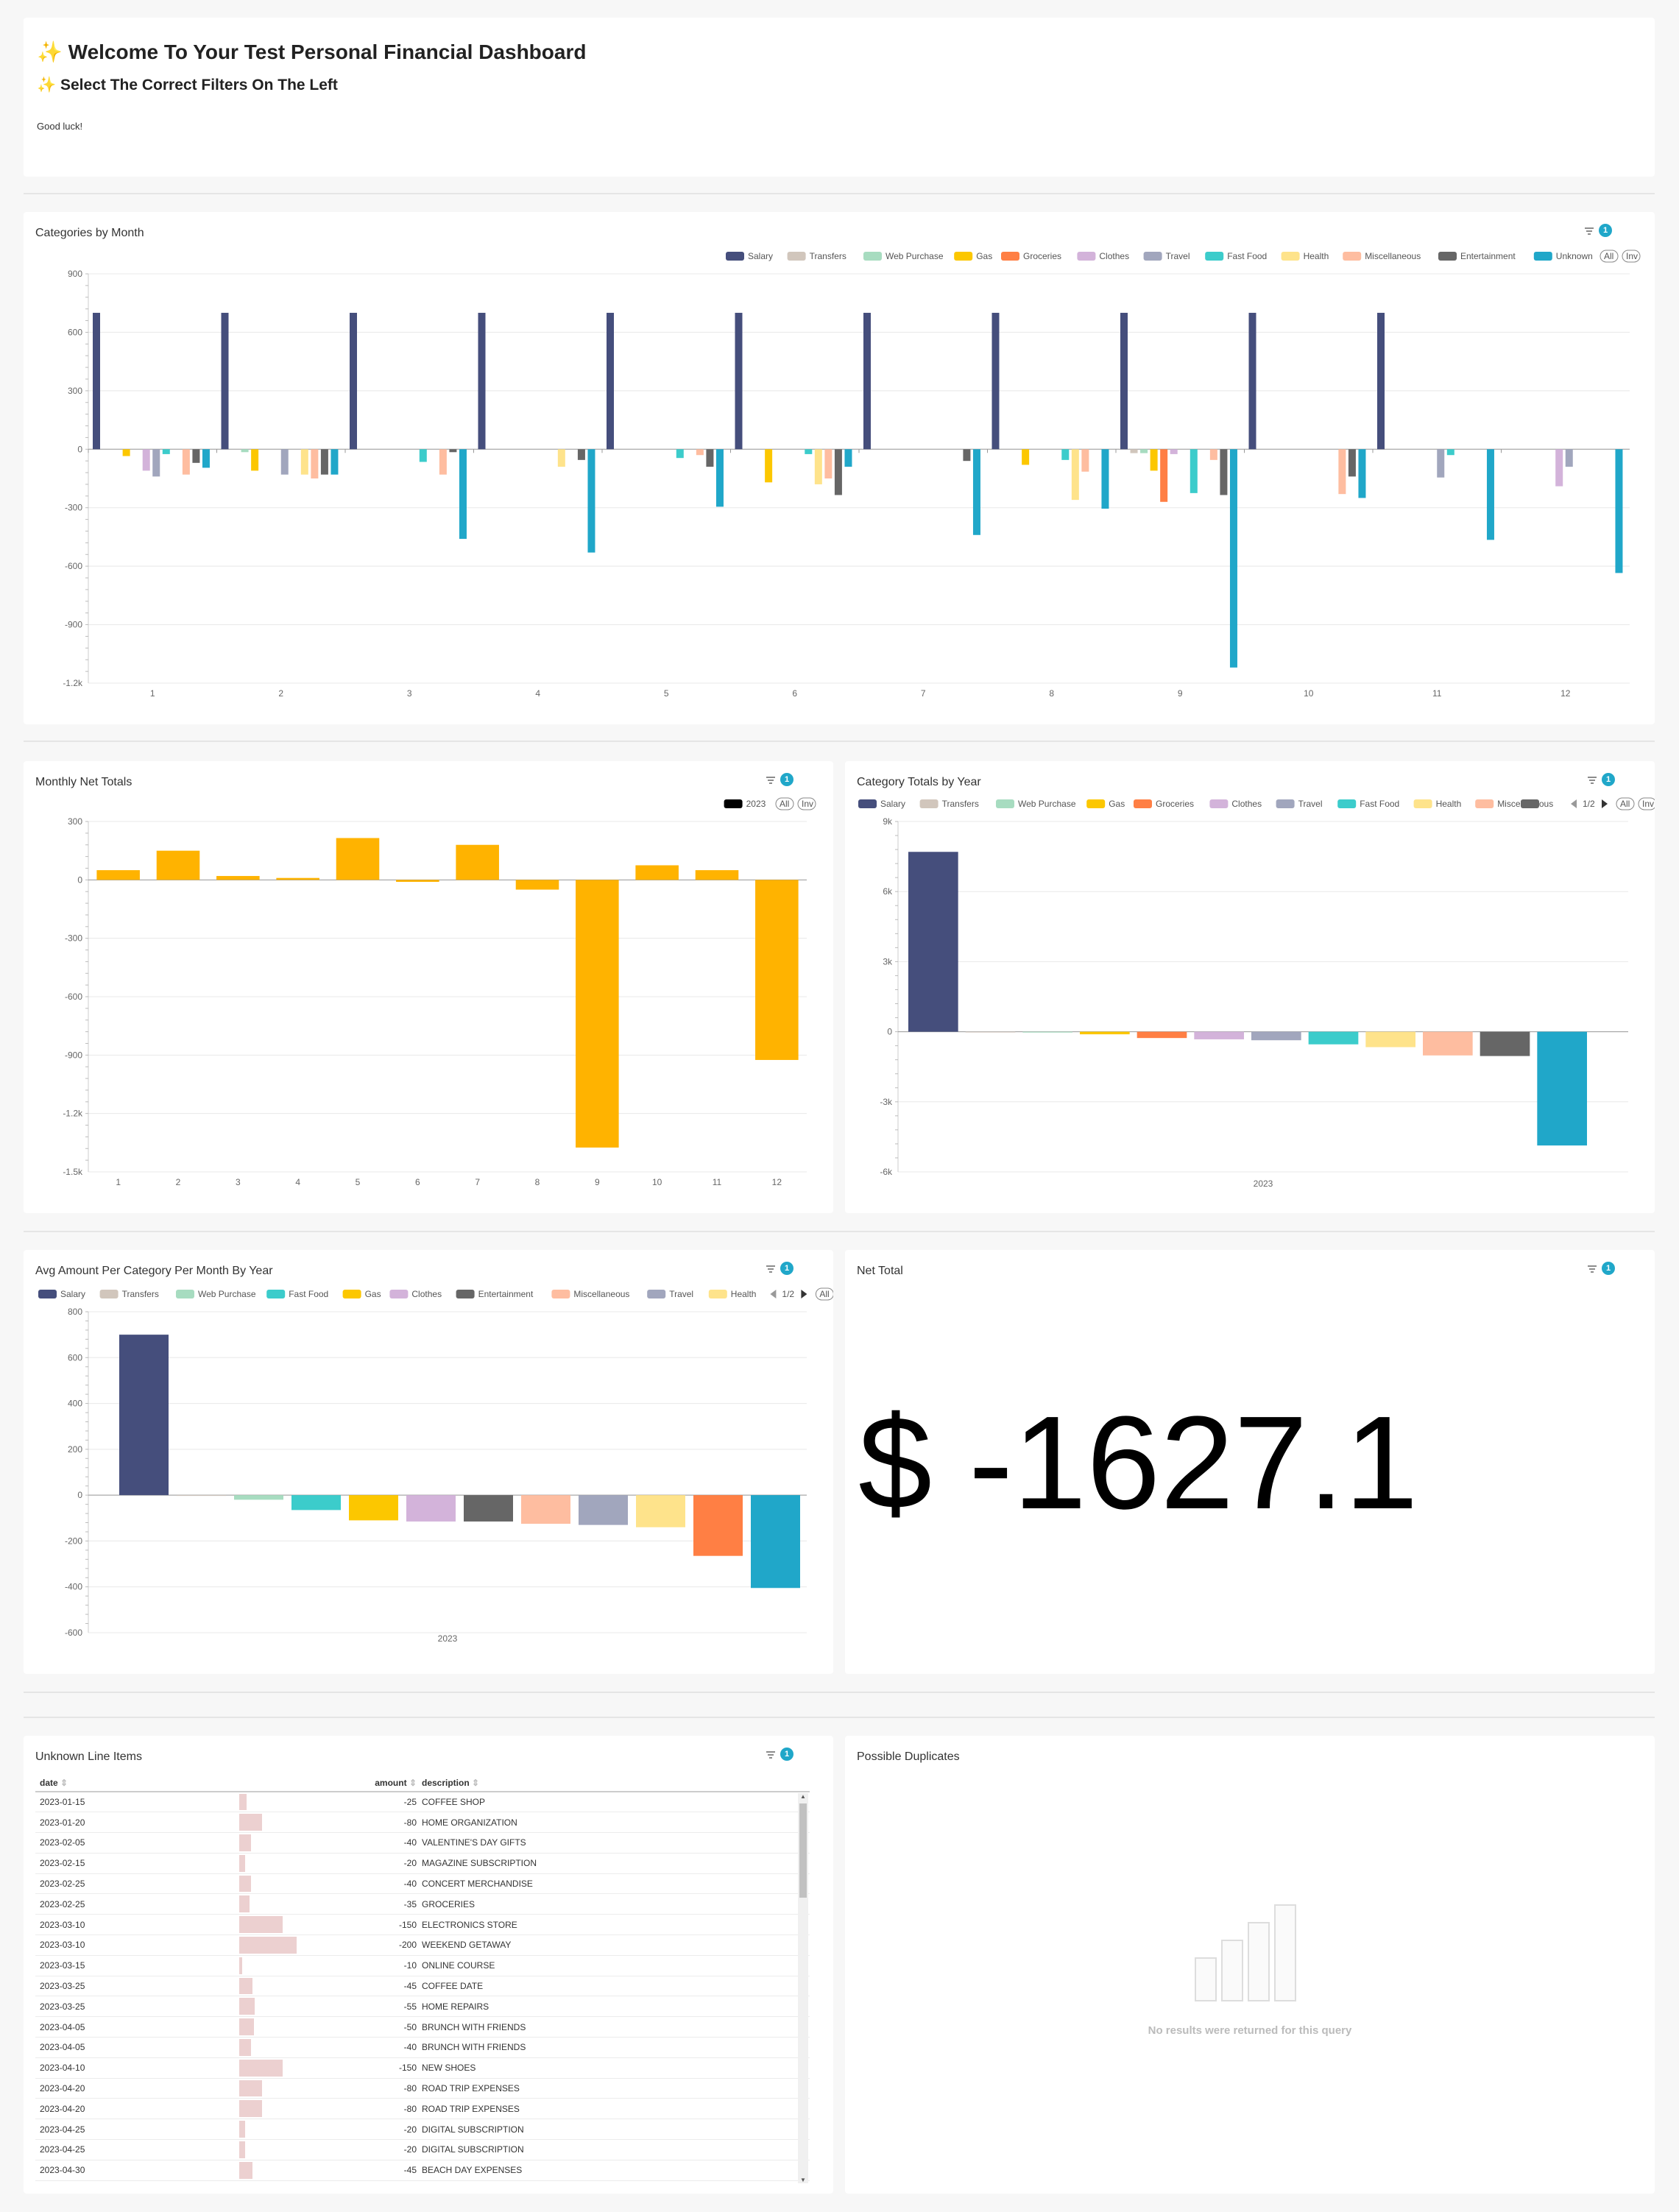  What do you see at coordinates (803, 1988) in the screenshot?
I see `scrollbar: ▲ ▼` at bounding box center [803, 1988].